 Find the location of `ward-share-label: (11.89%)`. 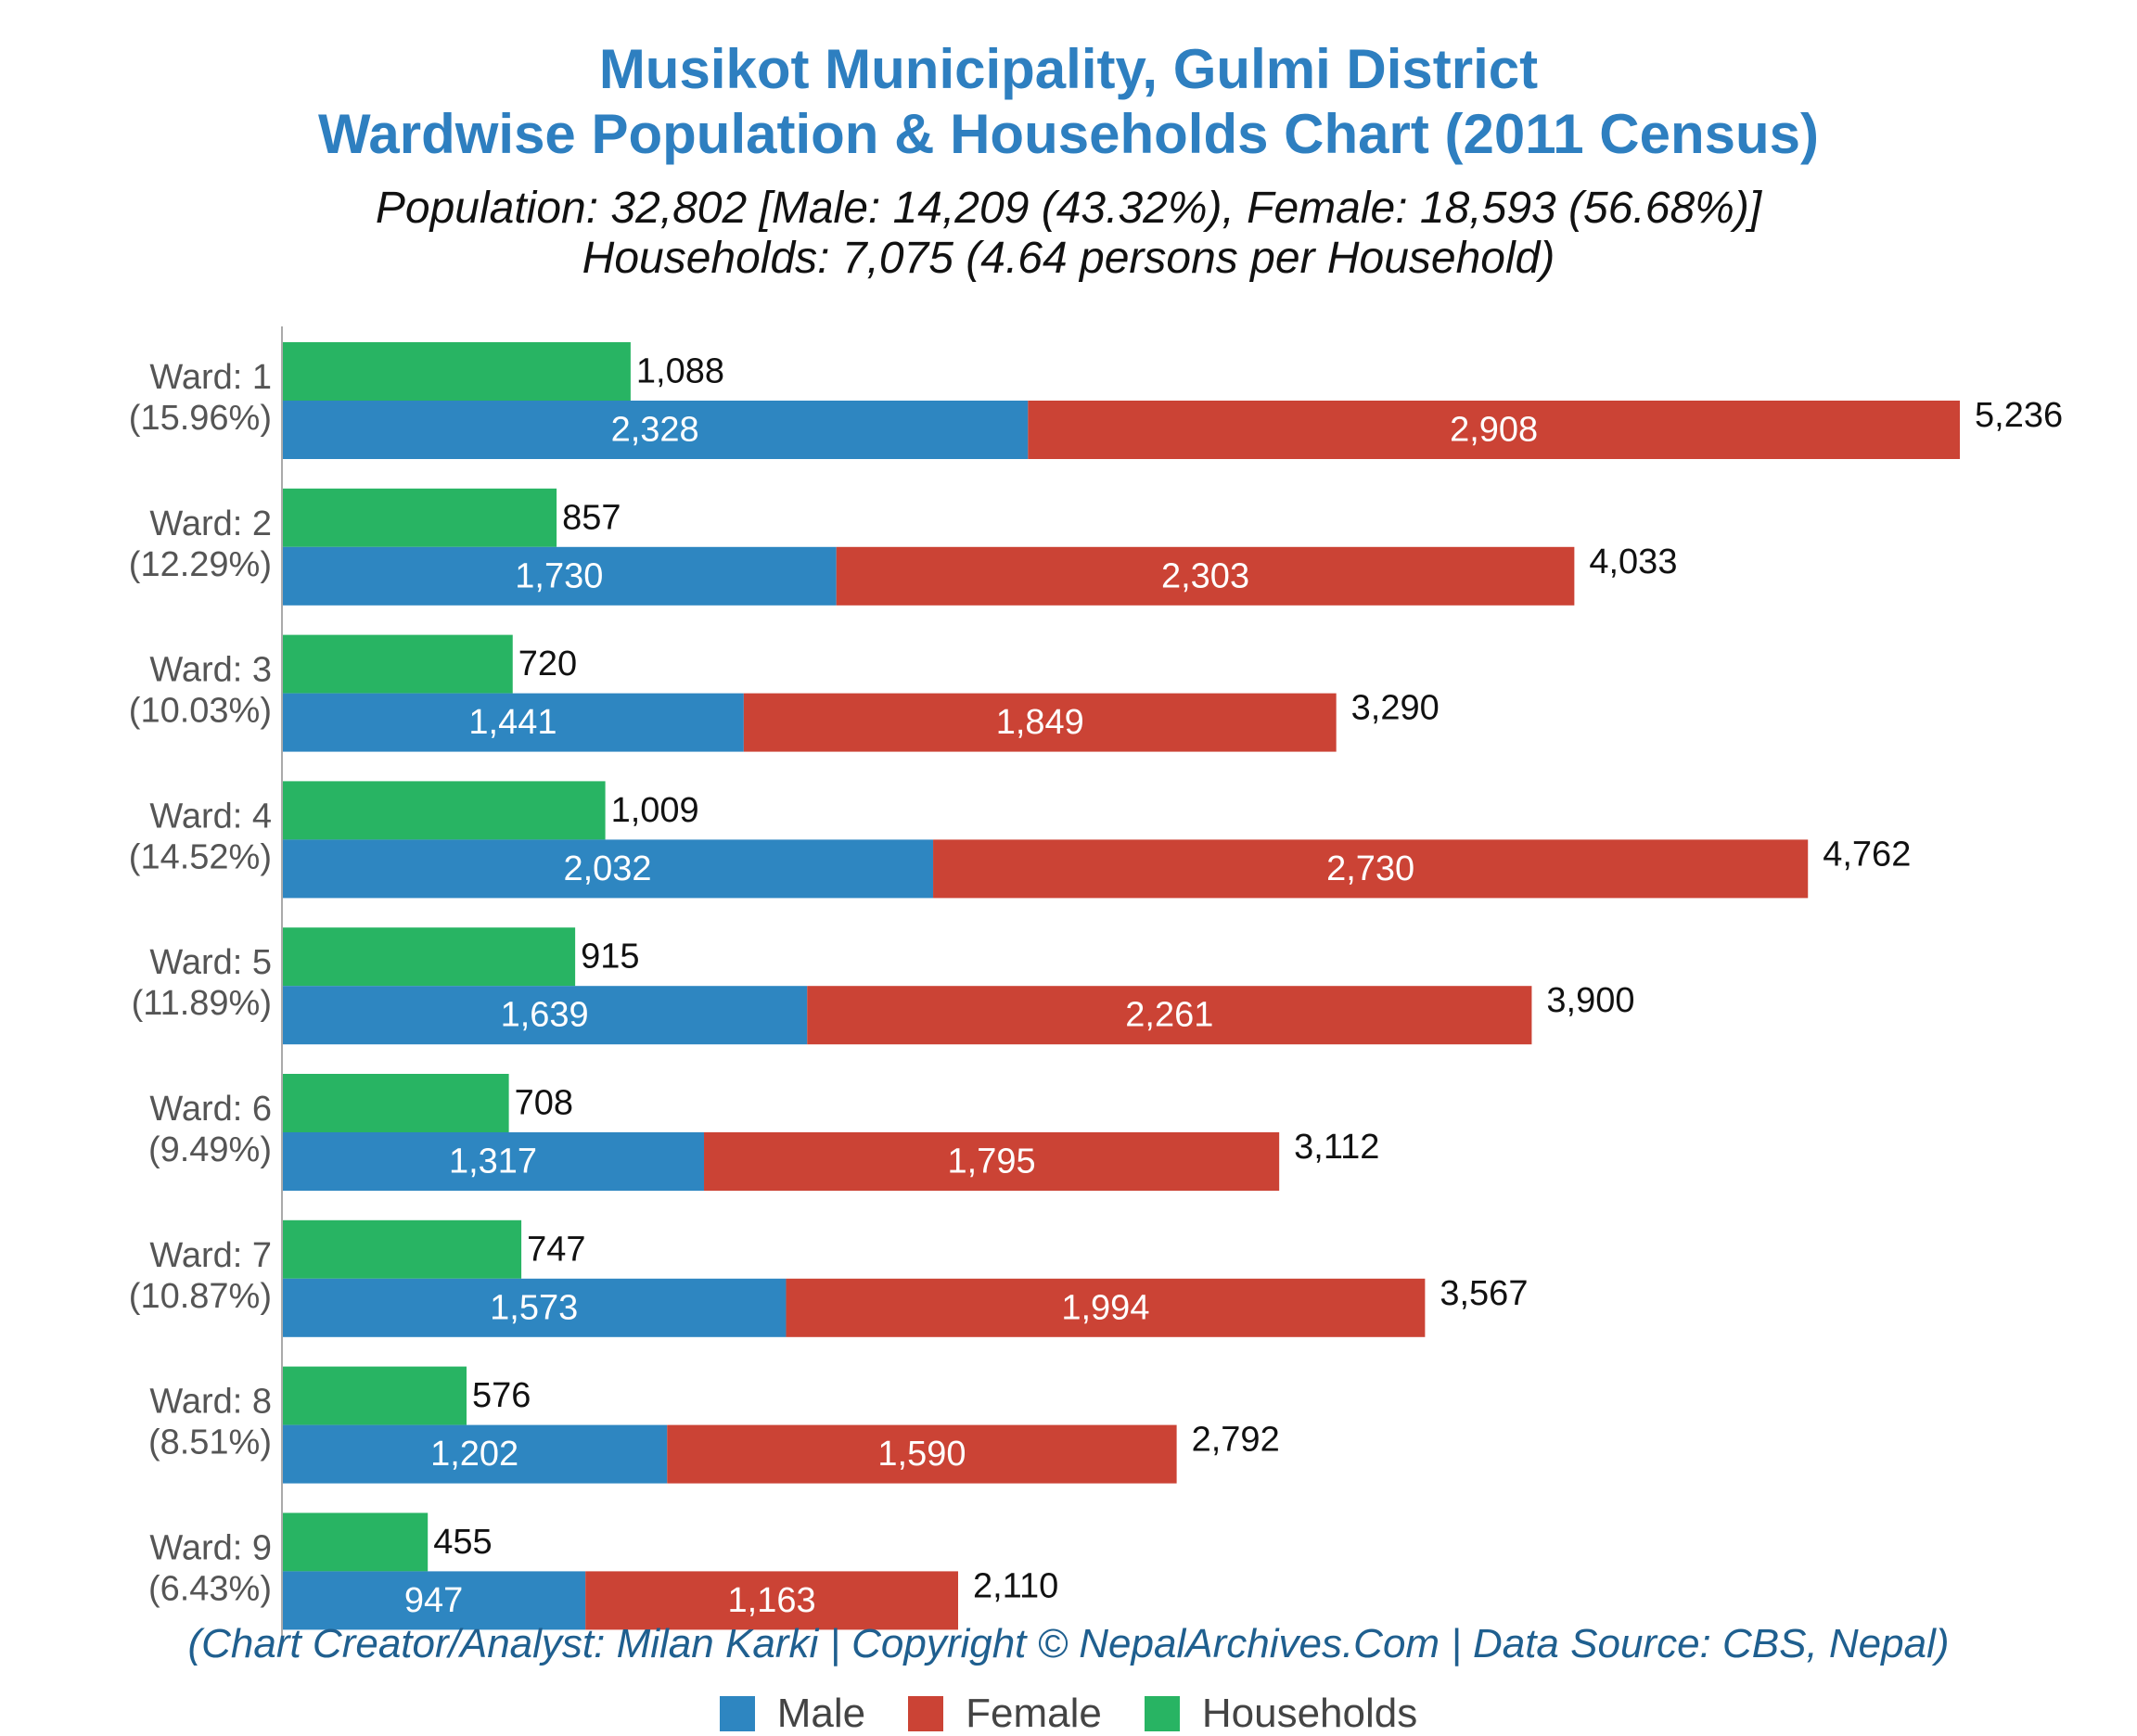

ward-share-label: (11.89%) is located at coordinates (202, 1004).